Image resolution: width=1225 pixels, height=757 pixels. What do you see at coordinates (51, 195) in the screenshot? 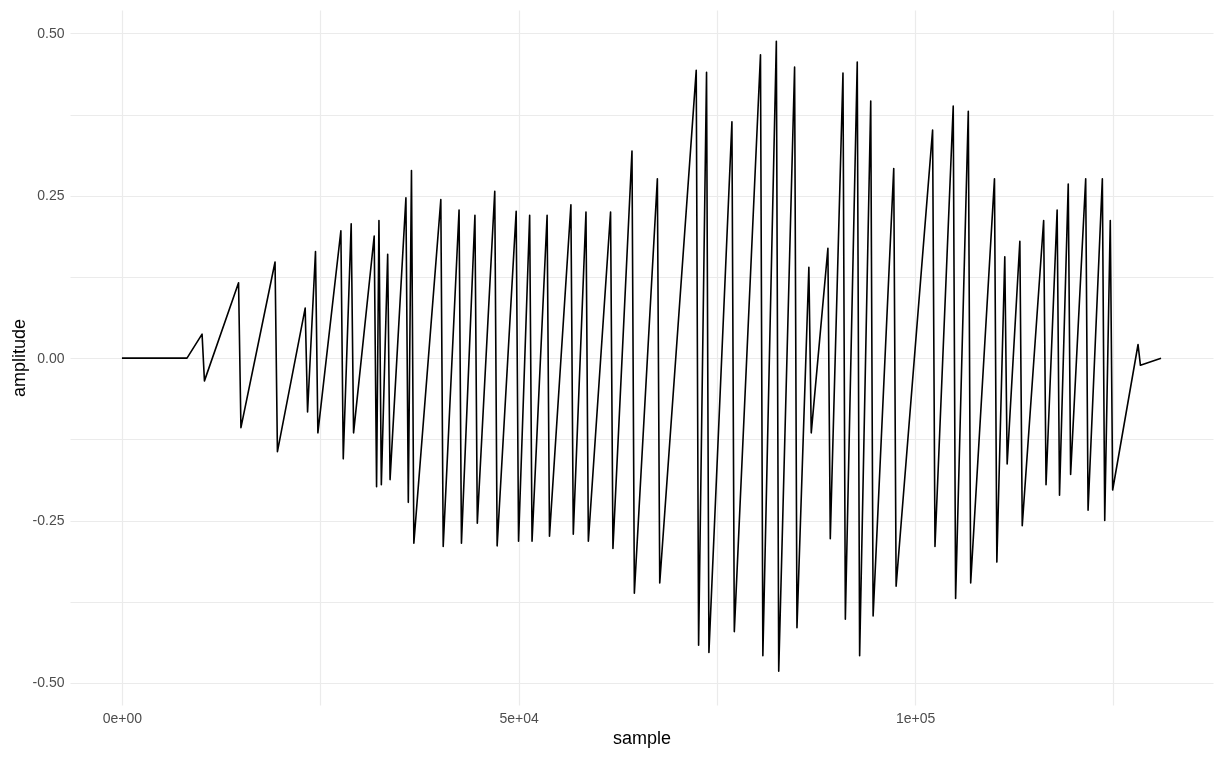
I see `y-tick-label: 0.25` at bounding box center [51, 195].